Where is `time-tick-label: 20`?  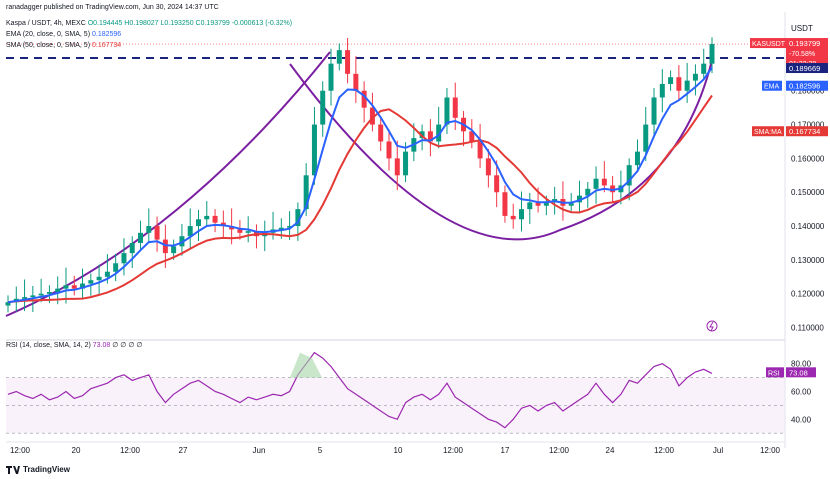 time-tick-label: 20 is located at coordinates (76, 450).